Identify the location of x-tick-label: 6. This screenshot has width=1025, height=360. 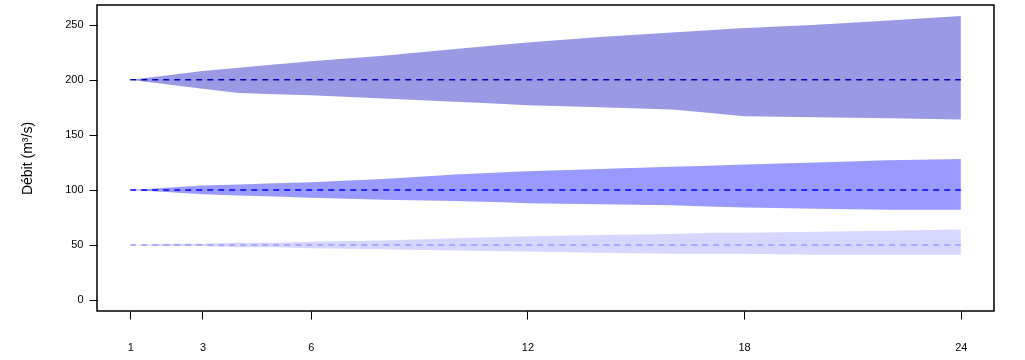
(311, 346).